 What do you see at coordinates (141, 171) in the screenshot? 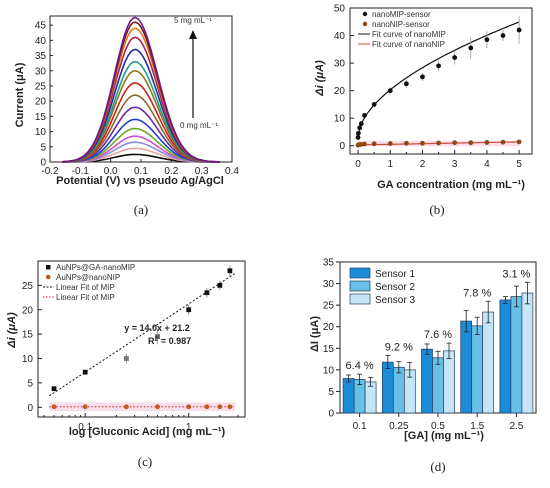
I see `panel-a-xtick-label: 0.1` at bounding box center [141, 171].